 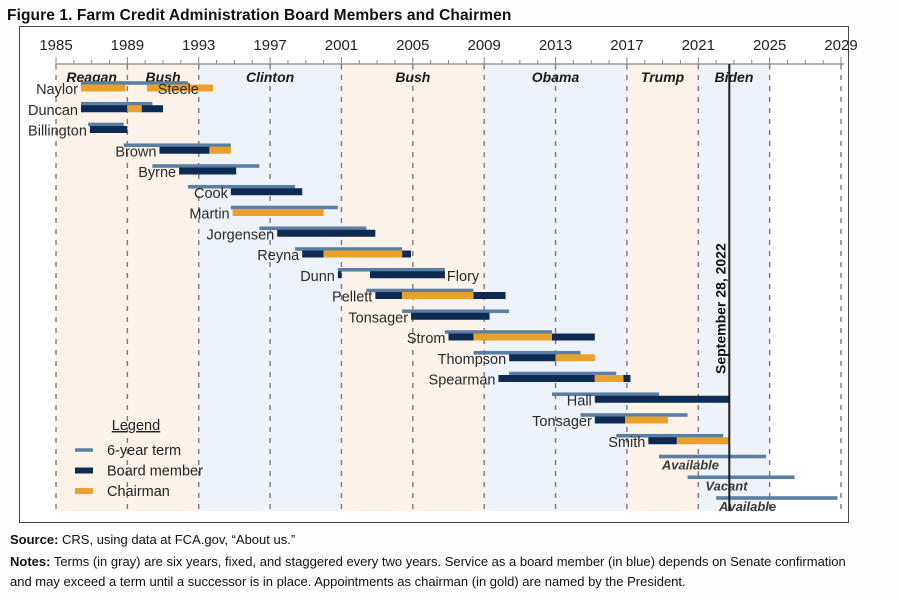 What do you see at coordinates (734, 77) in the screenshot?
I see `president-label: Biden` at bounding box center [734, 77].